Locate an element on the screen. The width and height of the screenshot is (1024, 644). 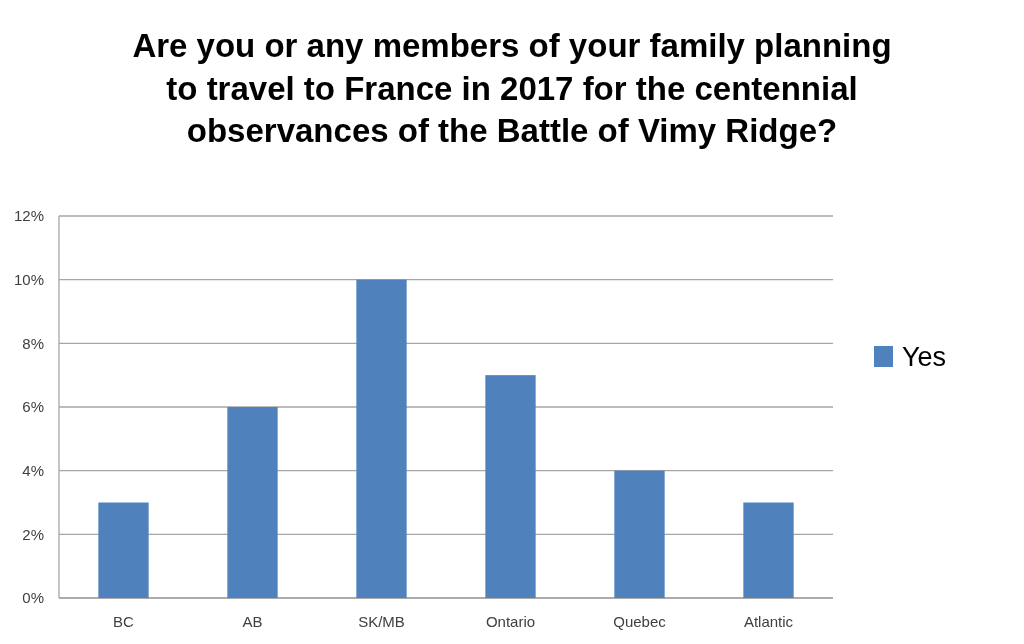
y-tick-label: 10% is located at coordinates (28, 279).